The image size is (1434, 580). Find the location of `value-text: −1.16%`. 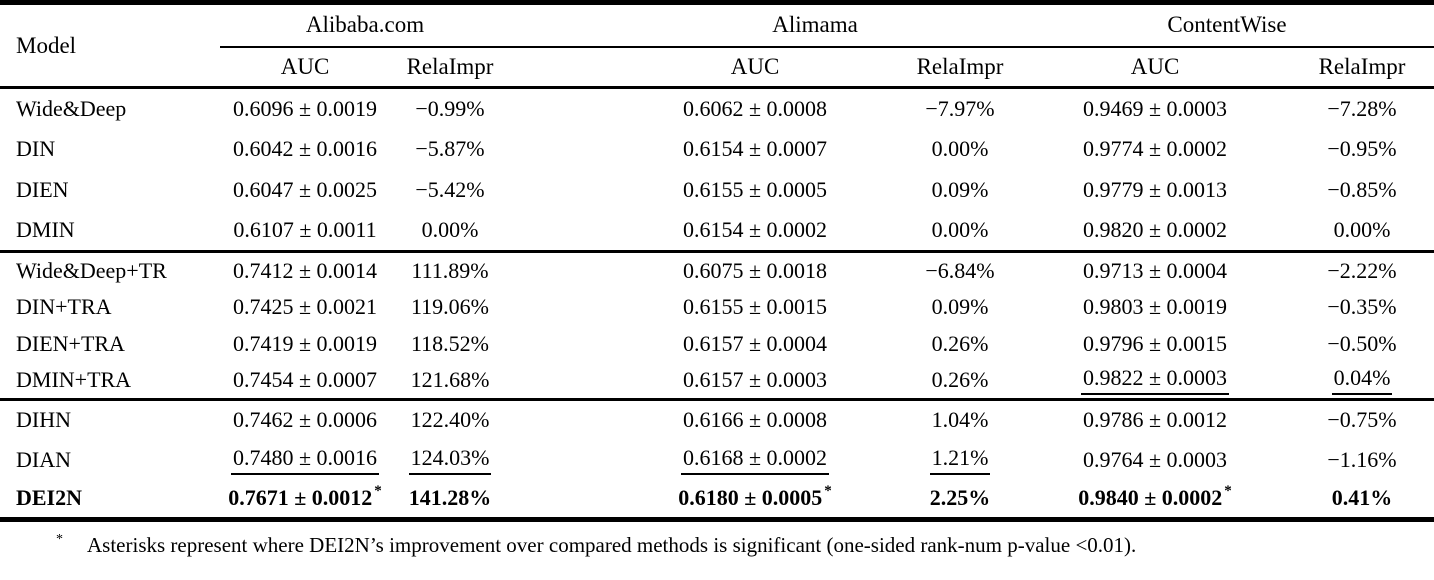

value-text: −1.16% is located at coordinates (1362, 459).